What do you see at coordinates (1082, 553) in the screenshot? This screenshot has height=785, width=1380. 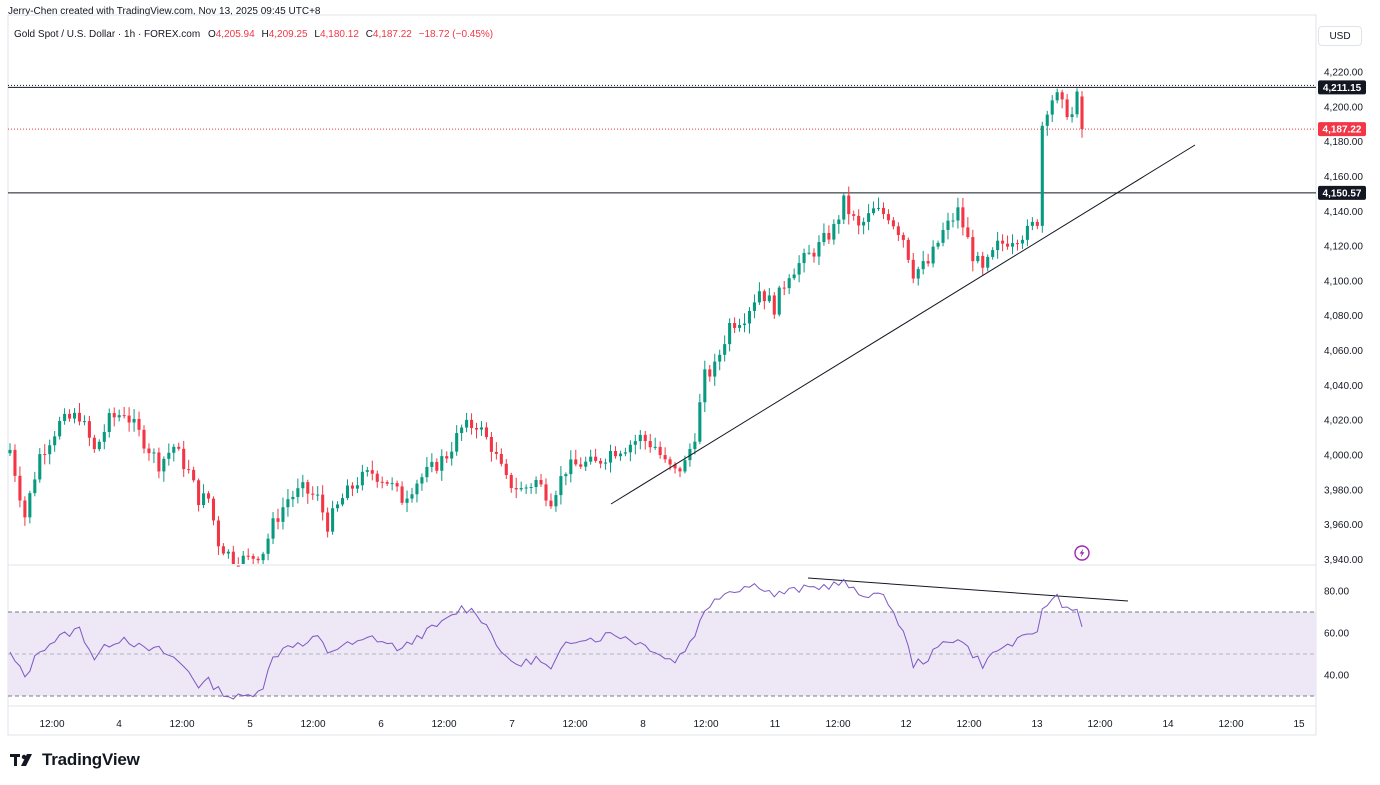 I see `lightning-icon` at bounding box center [1082, 553].